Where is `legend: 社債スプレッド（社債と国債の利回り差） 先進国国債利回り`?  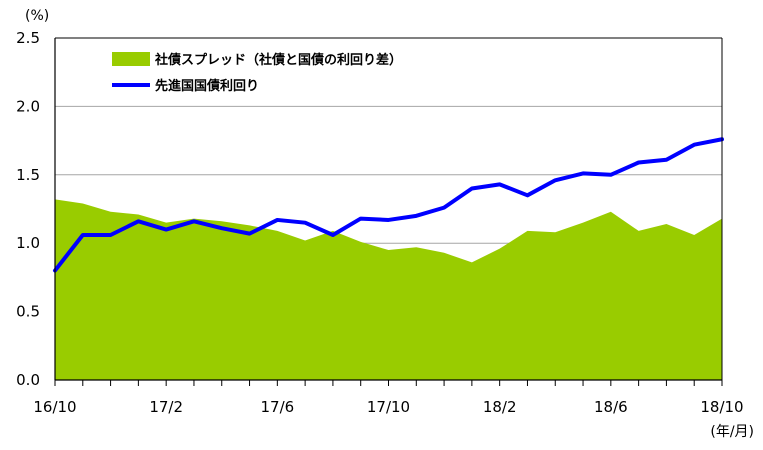
legend: 社債スプレッド（社債と国債の利回り差） 先進国国債利回り is located at coordinates (257, 73).